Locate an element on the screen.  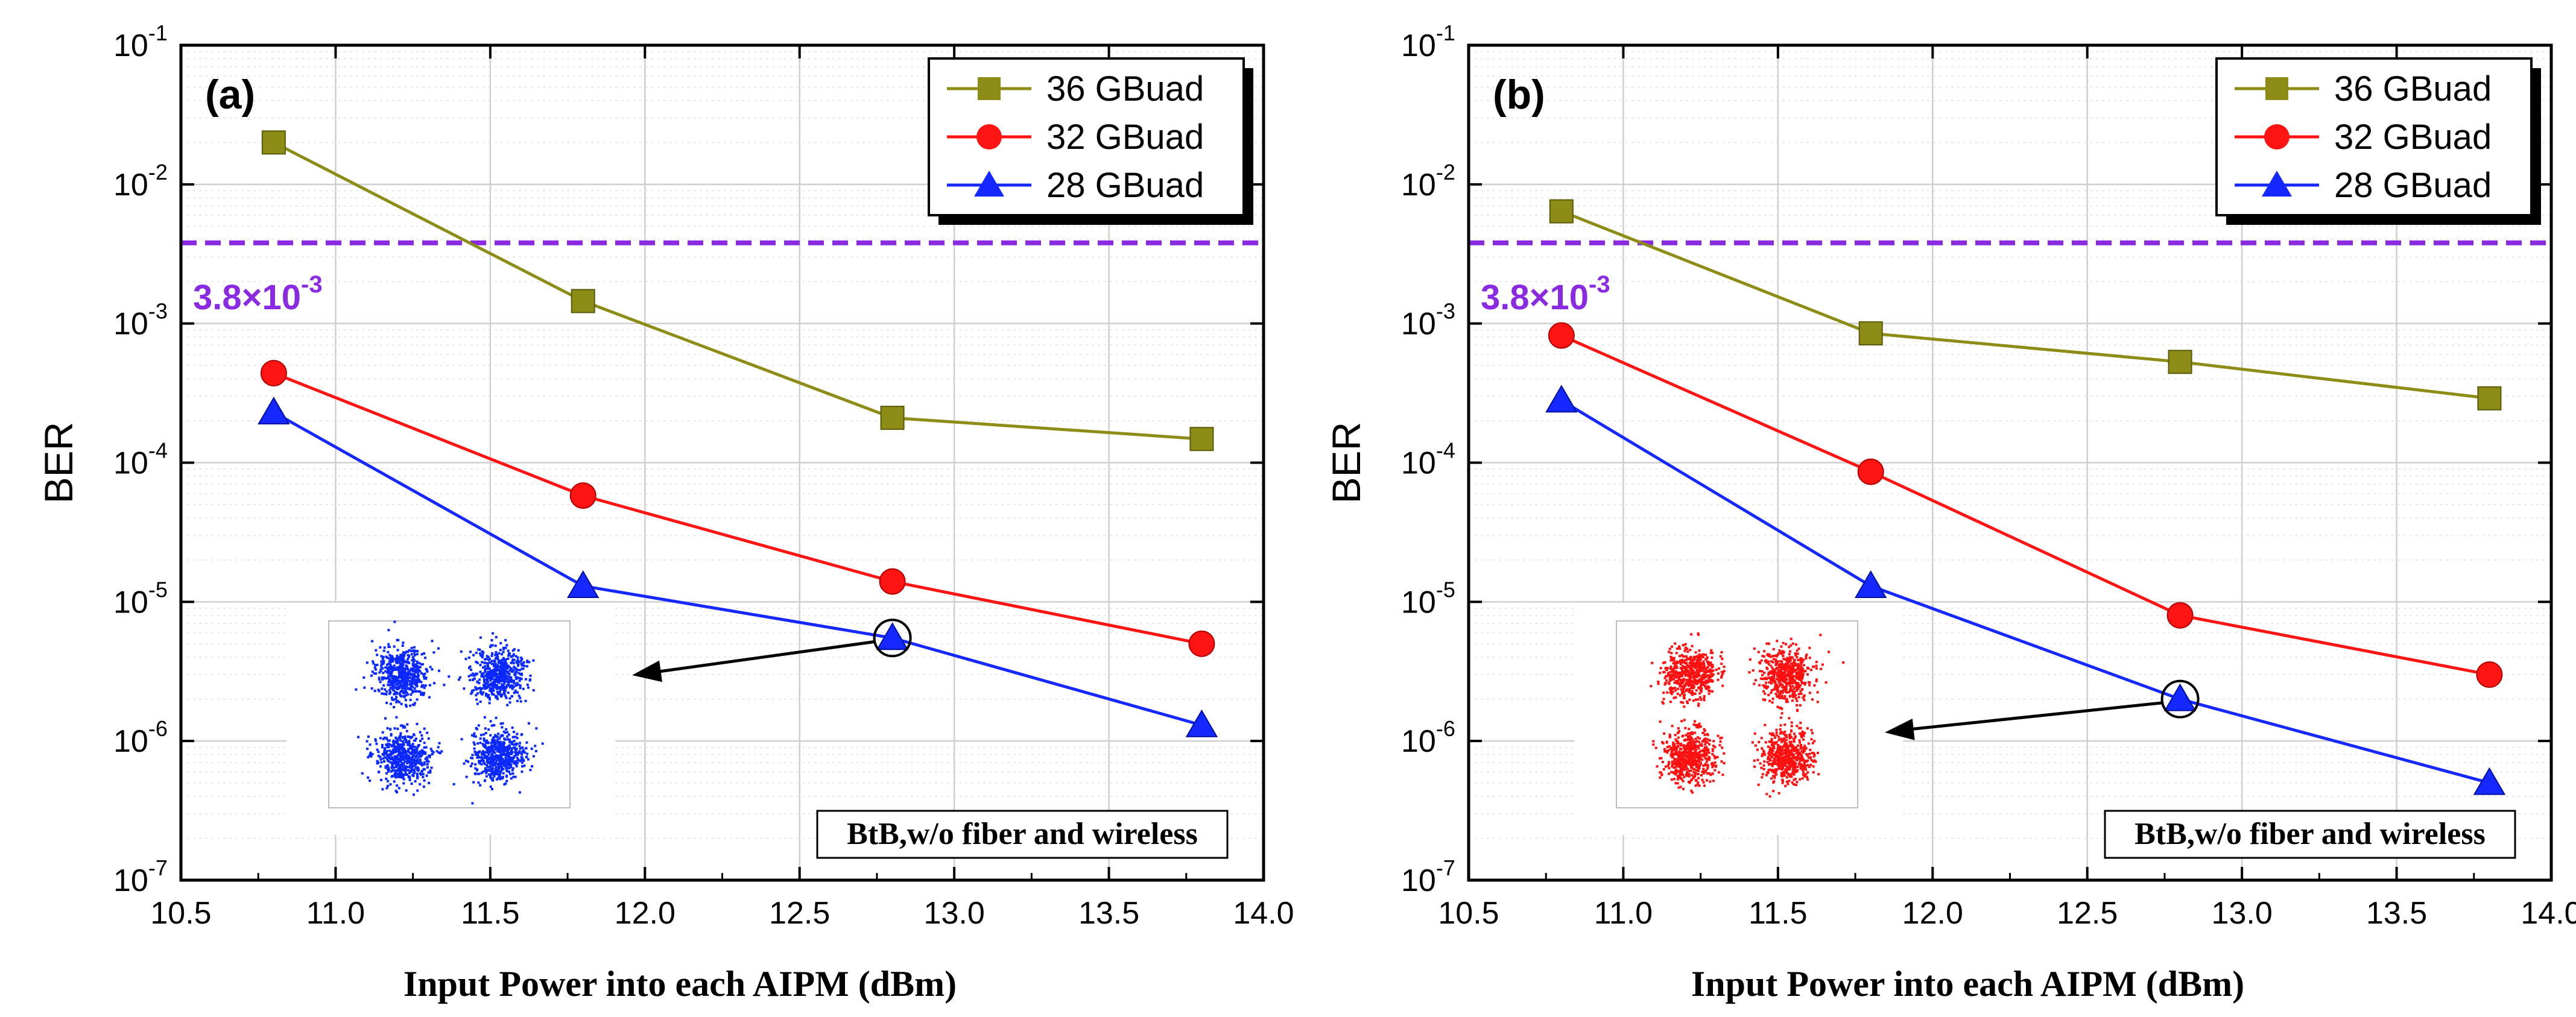
series-line-32-gbaud is located at coordinates (737, 508).